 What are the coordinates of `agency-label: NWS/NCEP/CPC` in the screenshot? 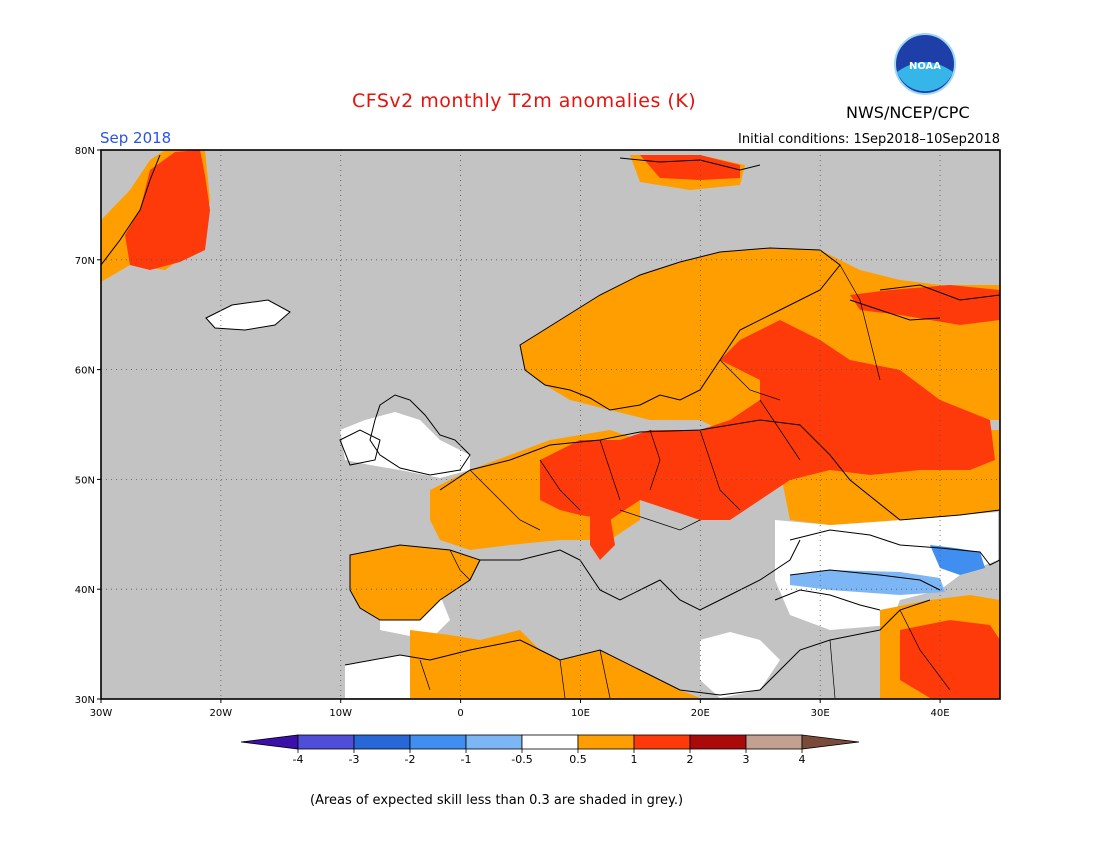 It's located at (908, 112).